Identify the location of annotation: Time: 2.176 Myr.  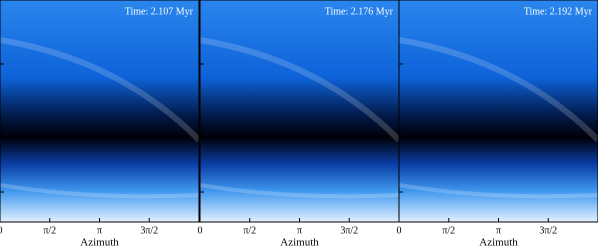
(359, 11).